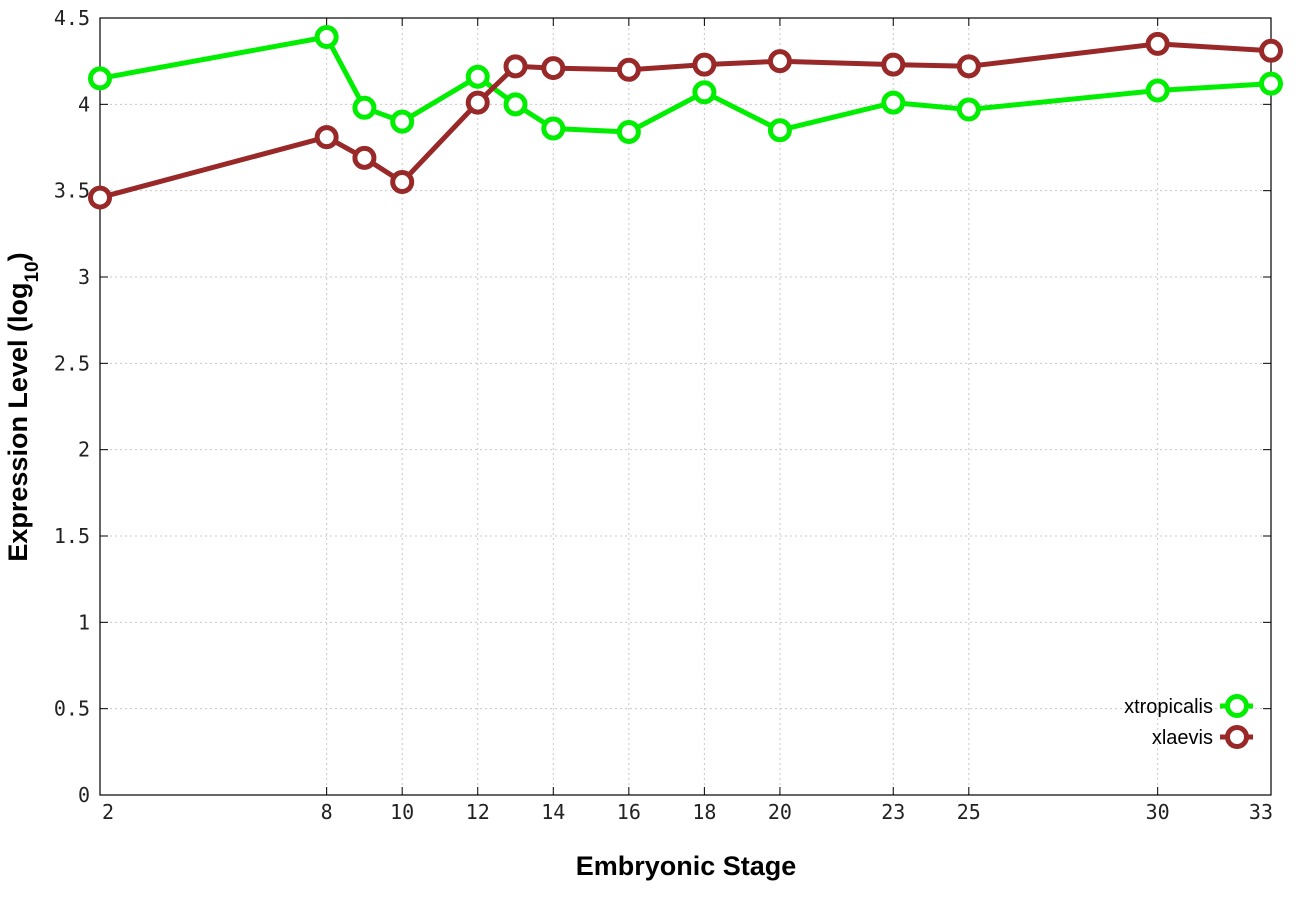 The image size is (1296, 907). Describe the element at coordinates (84, 450) in the screenshot. I see `y-tick-label: 2` at that location.